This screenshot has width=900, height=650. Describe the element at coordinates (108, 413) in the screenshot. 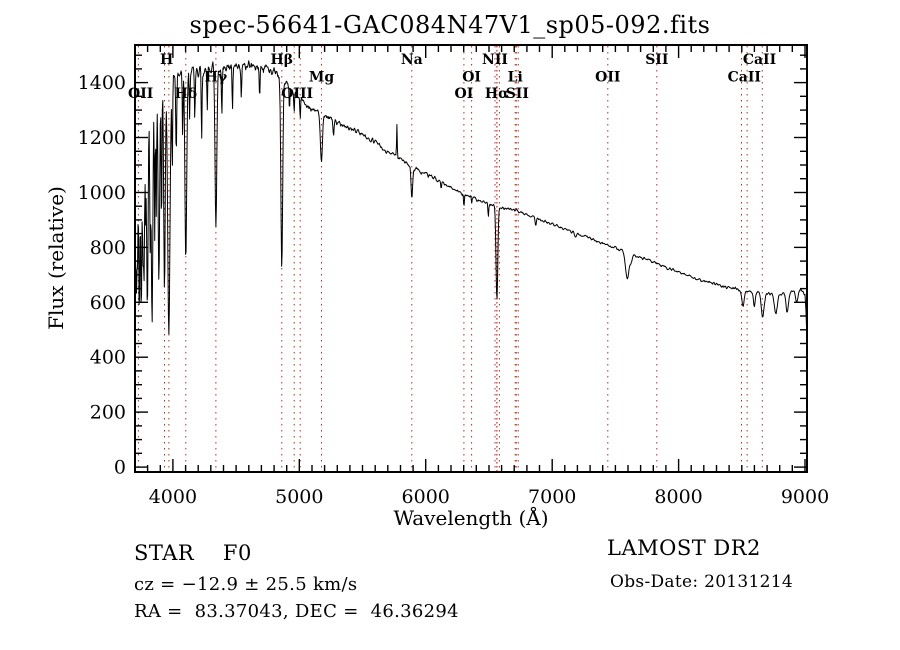

I see `svg-text: 200` at that location.